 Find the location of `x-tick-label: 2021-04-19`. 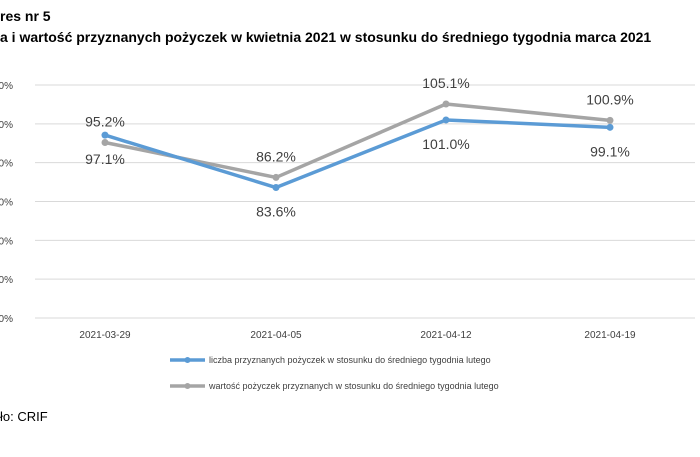

x-tick-label: 2021-04-19 is located at coordinates (610, 335).